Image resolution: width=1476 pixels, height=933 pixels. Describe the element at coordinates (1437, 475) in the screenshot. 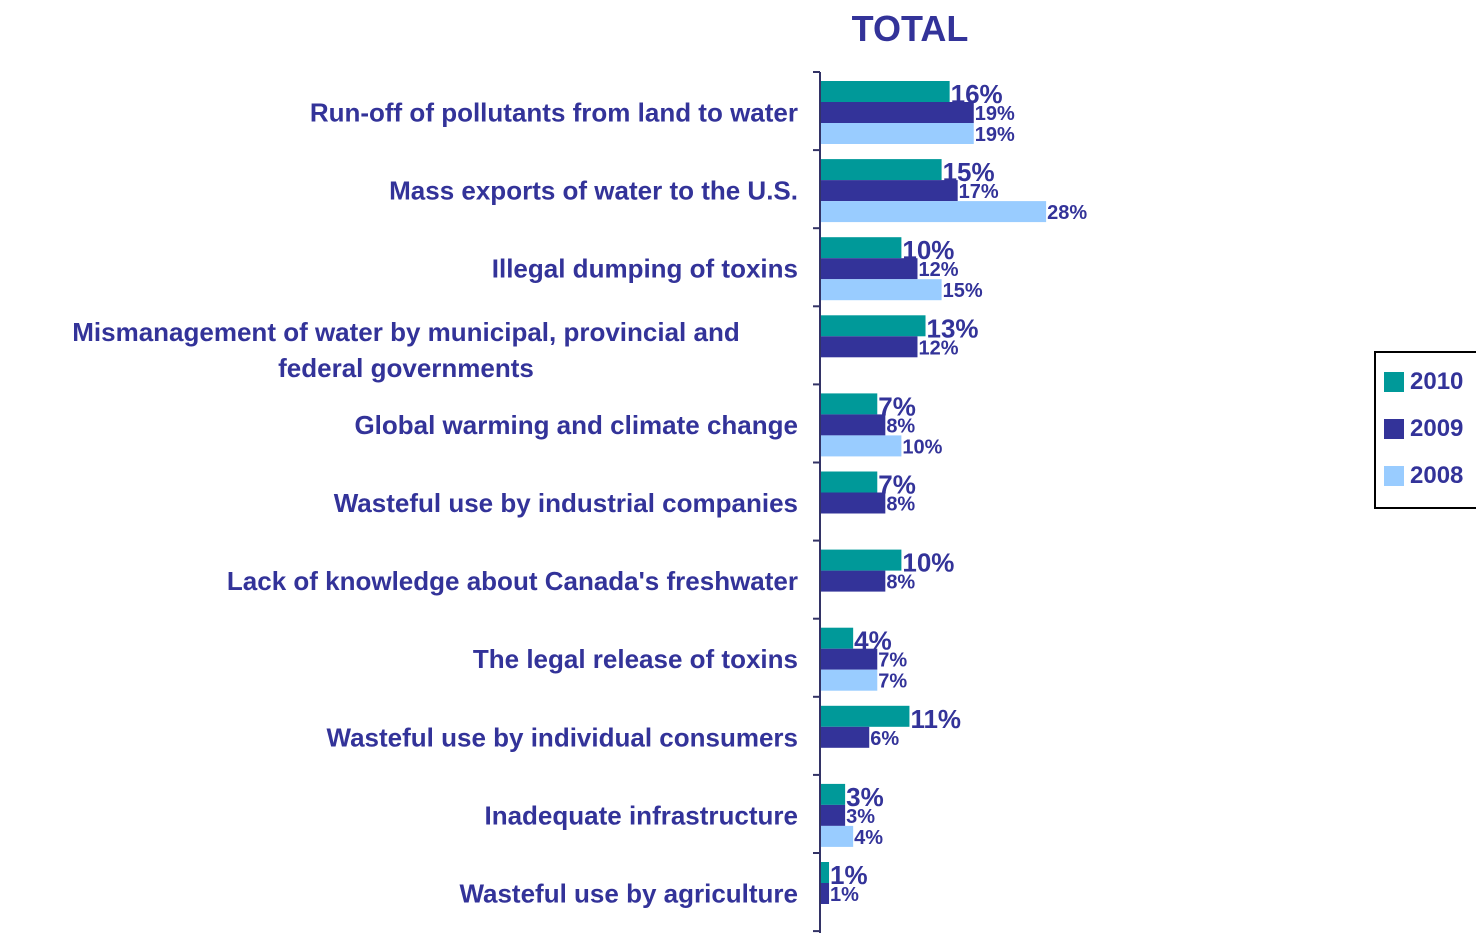

I see `legend-label: 2008` at that location.